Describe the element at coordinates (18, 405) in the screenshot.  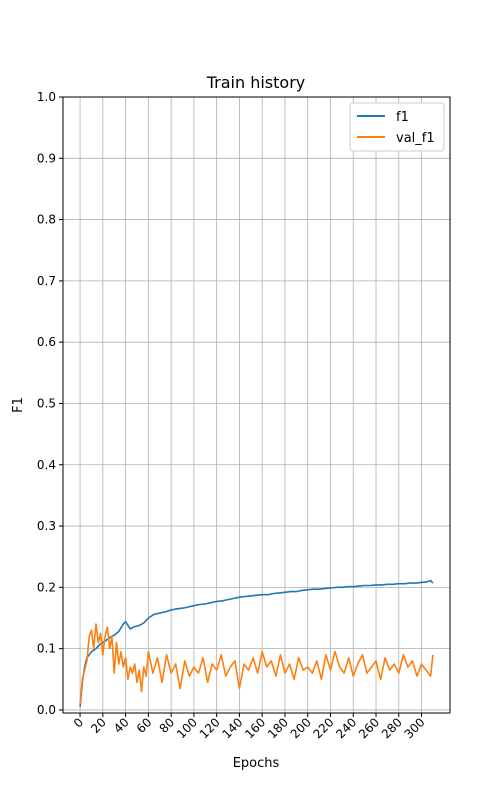
I see `y-axis-label: F1` at that location.